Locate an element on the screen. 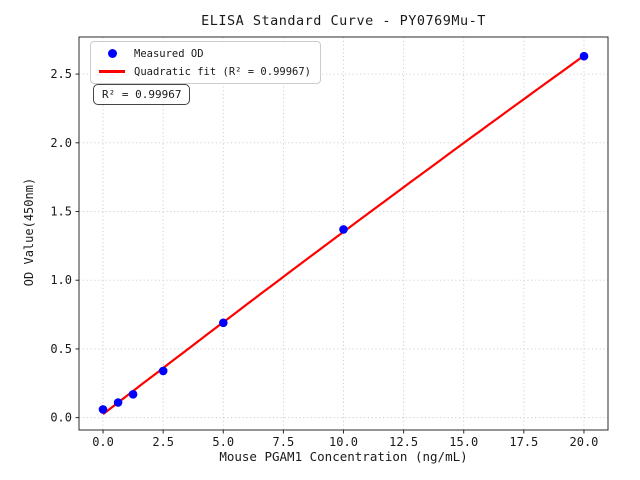 The height and width of the screenshot is (480, 640). x-tick-label: 10.0 is located at coordinates (343, 442).